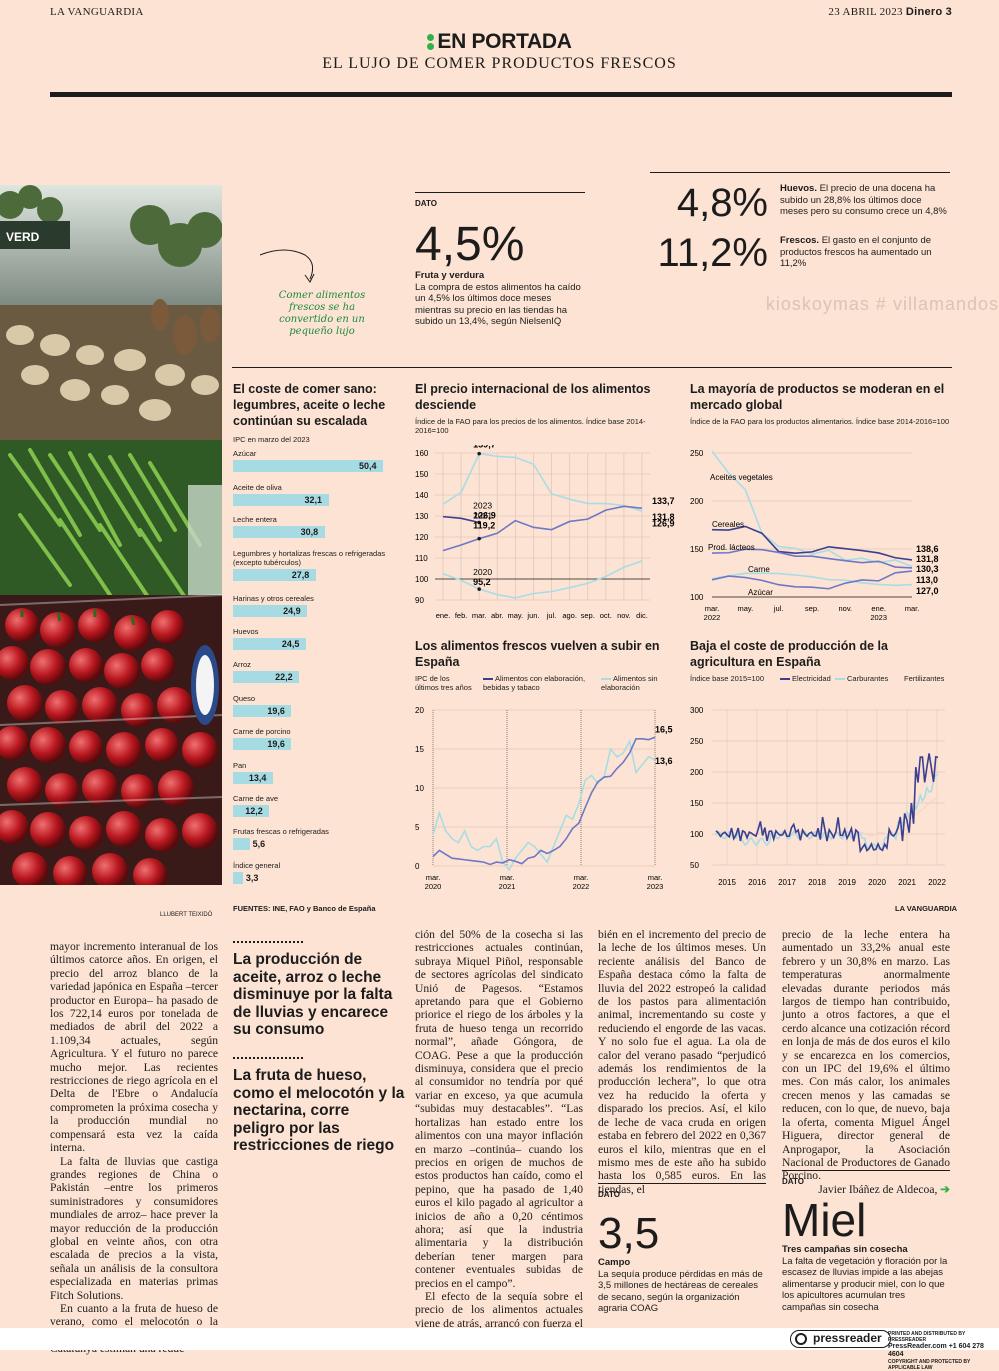  Describe the element at coordinates (865, 12) in the screenshot. I see `header-date: 23 ABRIL 2023` at that location.